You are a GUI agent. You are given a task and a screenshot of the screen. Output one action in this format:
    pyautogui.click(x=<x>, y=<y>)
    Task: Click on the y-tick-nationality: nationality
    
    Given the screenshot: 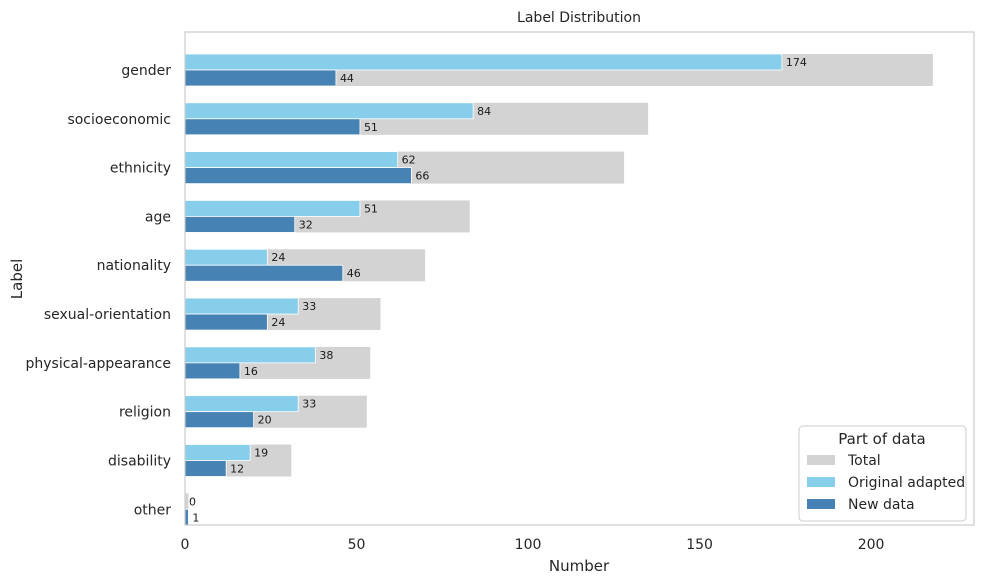 What is the action you would take?
    pyautogui.click(x=134, y=266)
    